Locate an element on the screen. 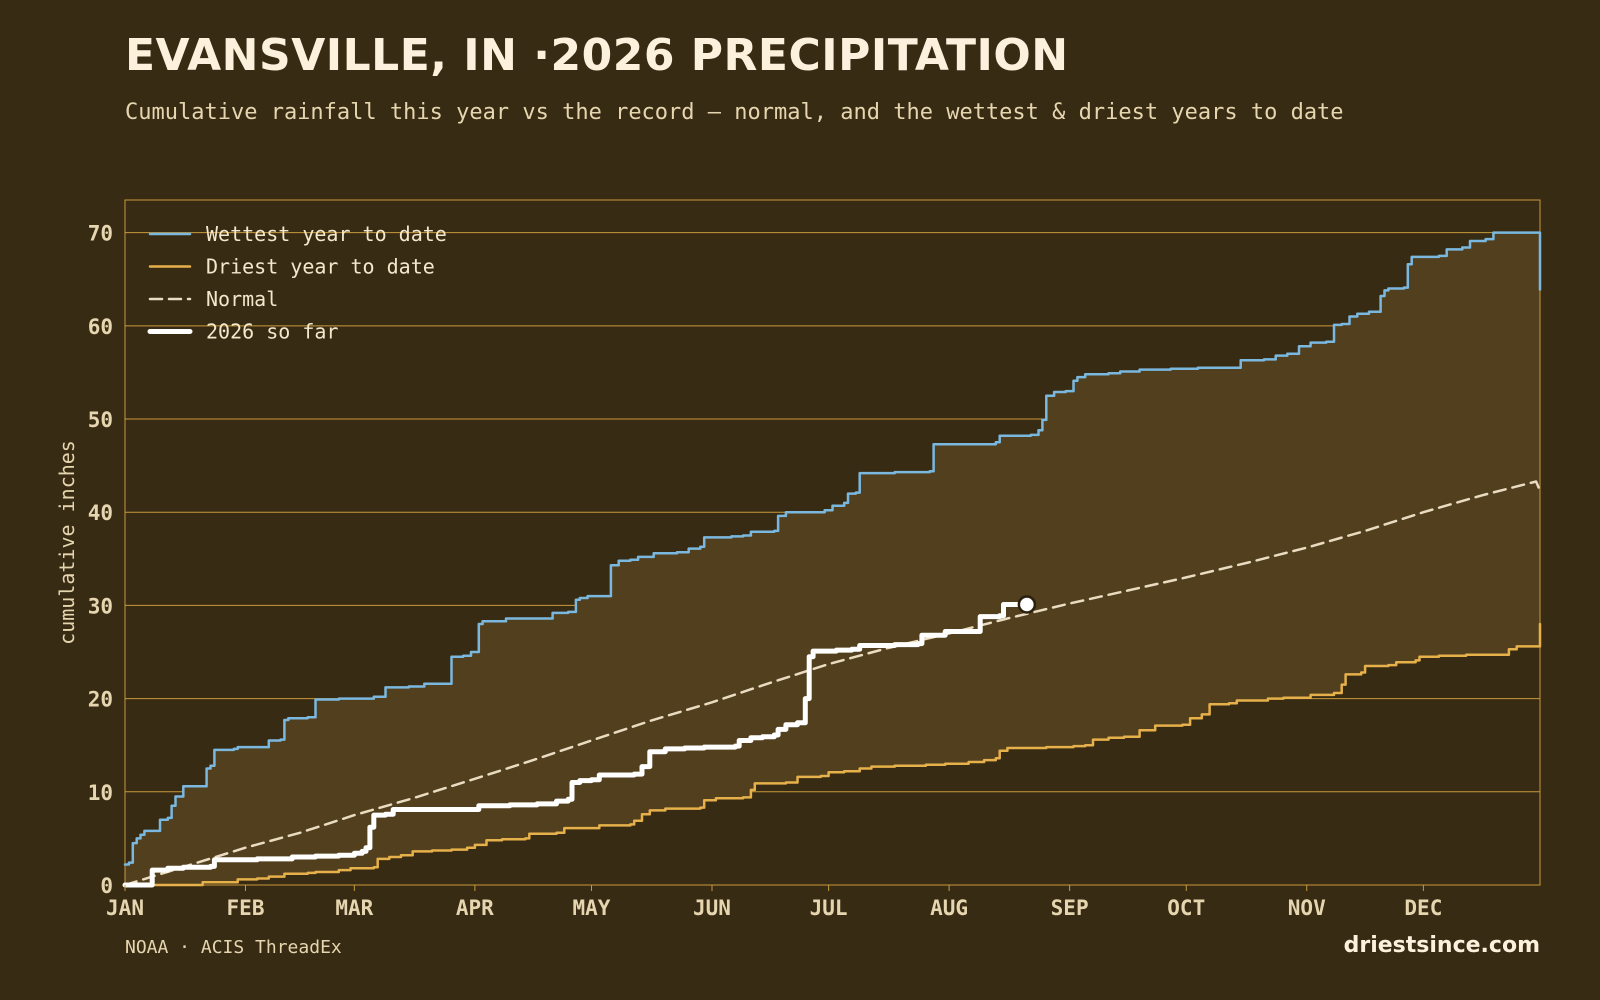  y-tick-label: 70 is located at coordinates (100, 234).